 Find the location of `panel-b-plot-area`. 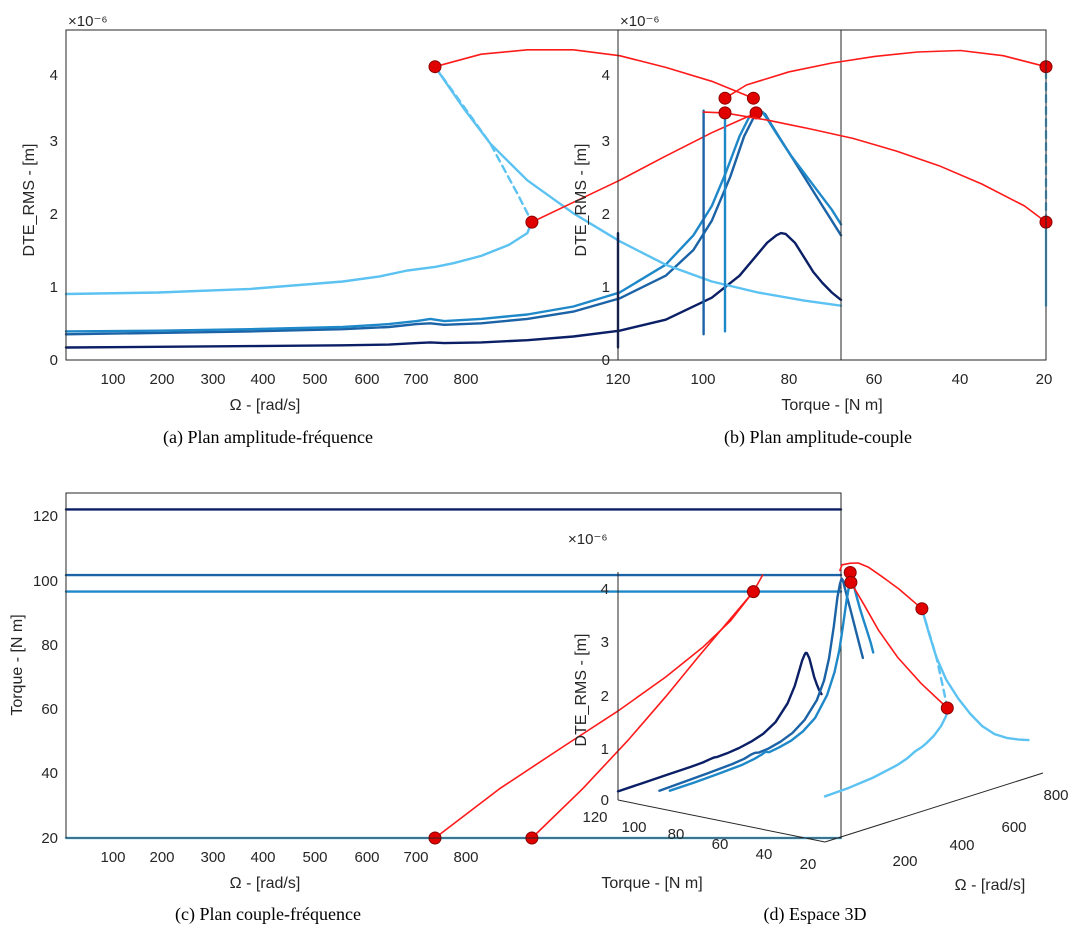

panel-b-plot-area is located at coordinates (834, 199).